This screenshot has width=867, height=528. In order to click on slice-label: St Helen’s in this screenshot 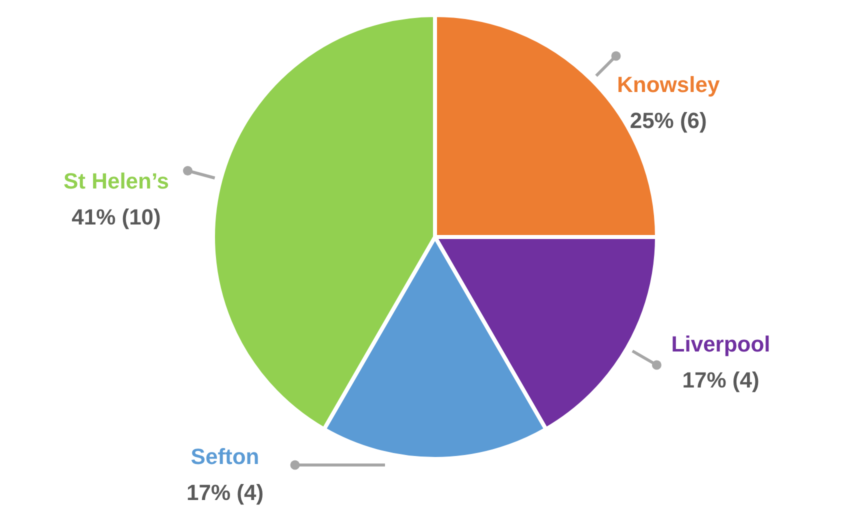, I will do `click(116, 181)`.